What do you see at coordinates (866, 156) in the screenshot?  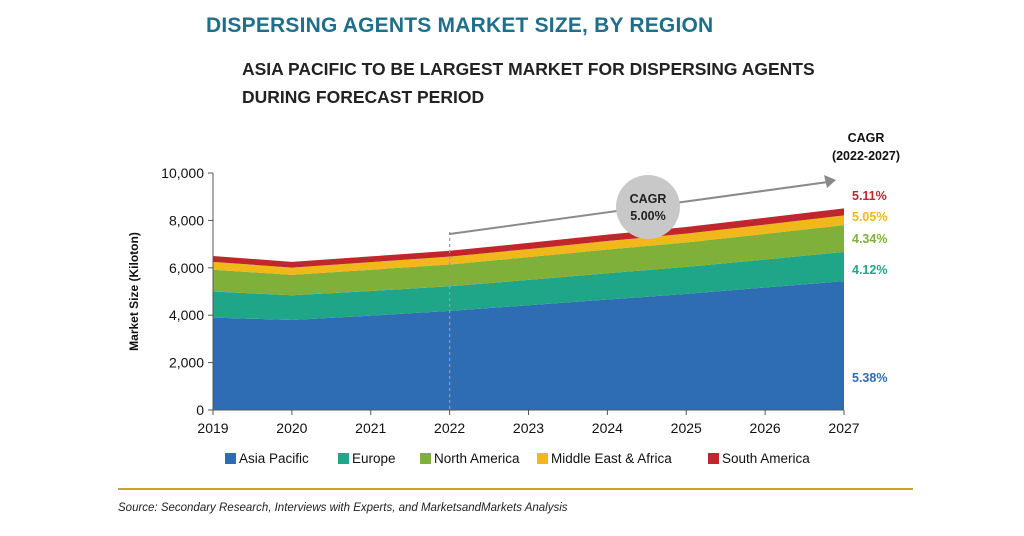 I see `cagr-period: (2022-2027)` at bounding box center [866, 156].